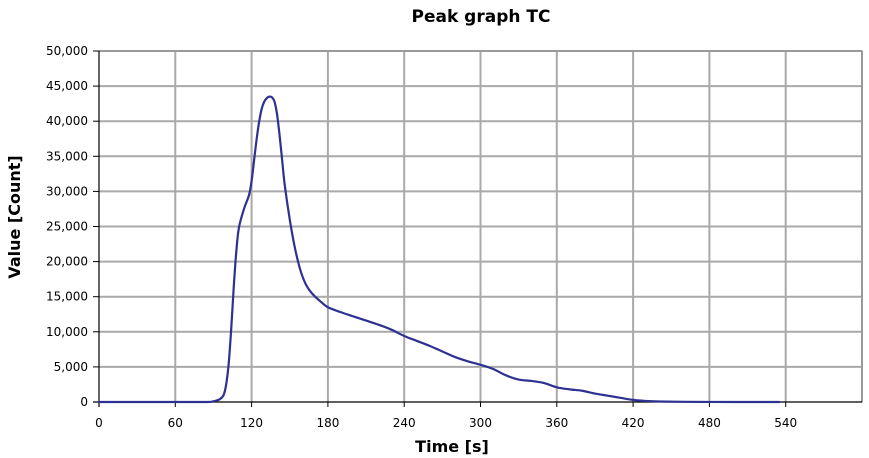  Describe the element at coordinates (14, 216) in the screenshot. I see `y-axis-label: Value [Count]` at that location.